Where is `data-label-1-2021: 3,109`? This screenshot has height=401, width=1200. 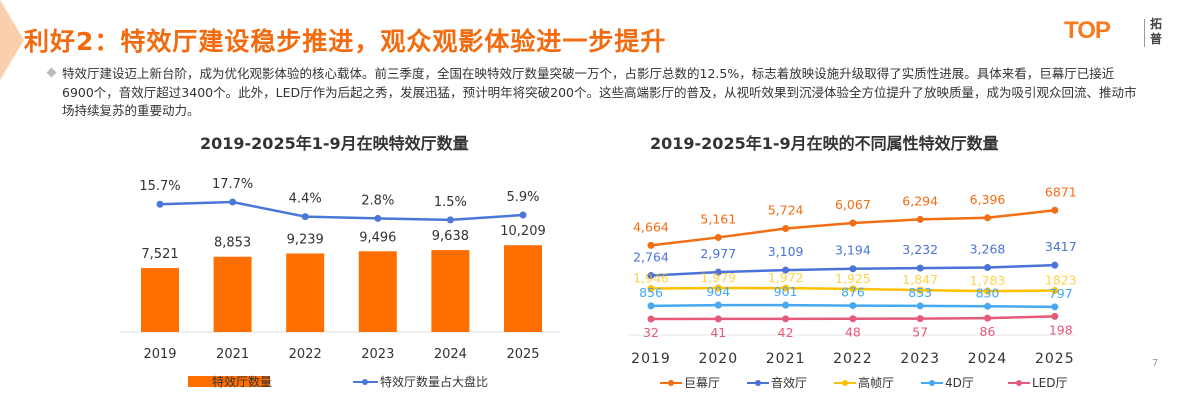 data-label-1-2021: 3,109 is located at coordinates (786, 251).